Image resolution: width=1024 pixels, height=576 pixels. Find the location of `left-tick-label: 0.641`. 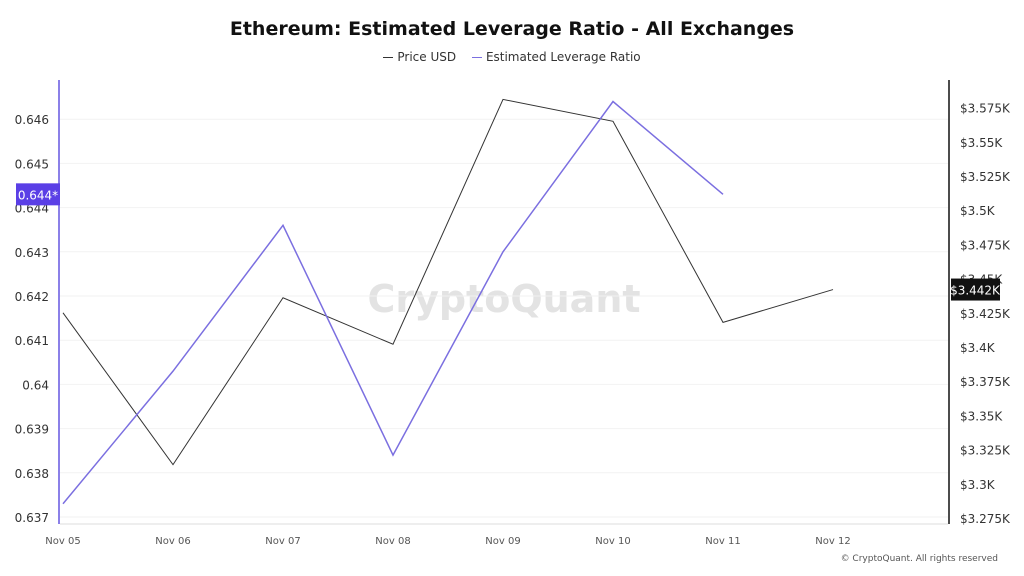

left-tick-label: 0.641 is located at coordinates (32, 341).